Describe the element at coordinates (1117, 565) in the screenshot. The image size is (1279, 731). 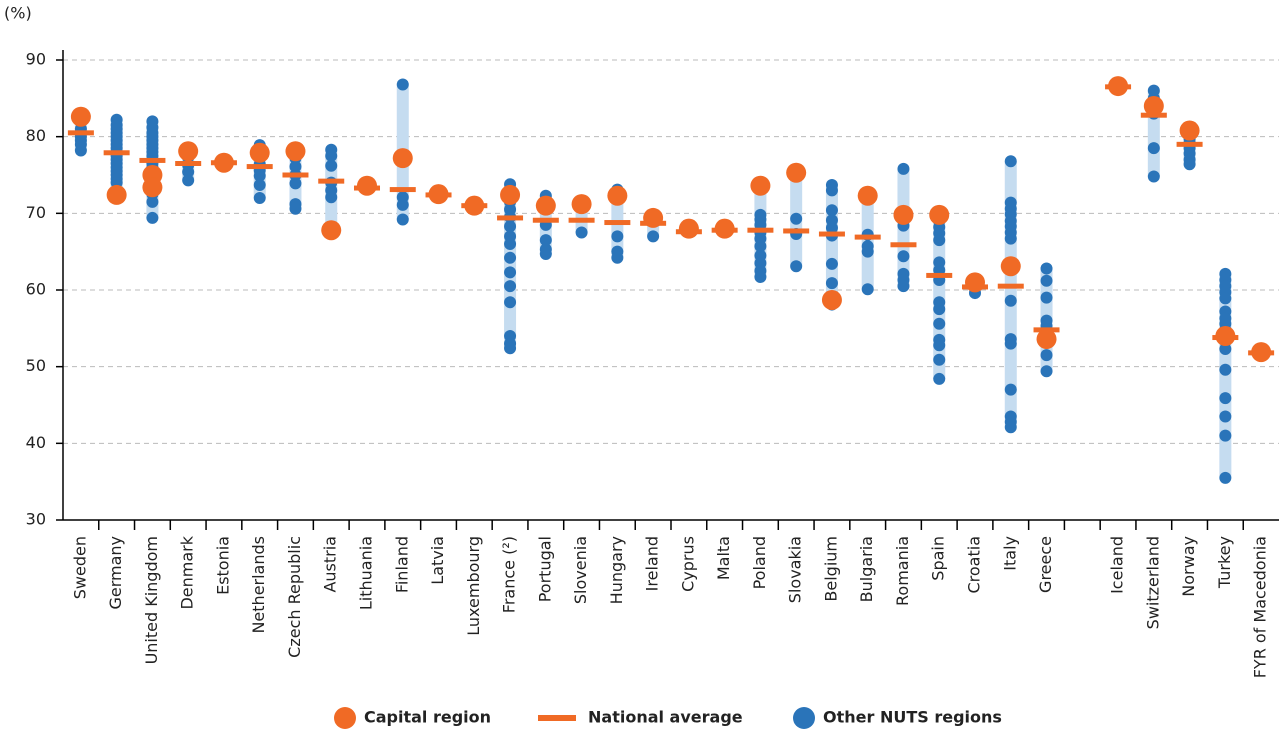
I see `x-tick-label: Iceland` at that location.